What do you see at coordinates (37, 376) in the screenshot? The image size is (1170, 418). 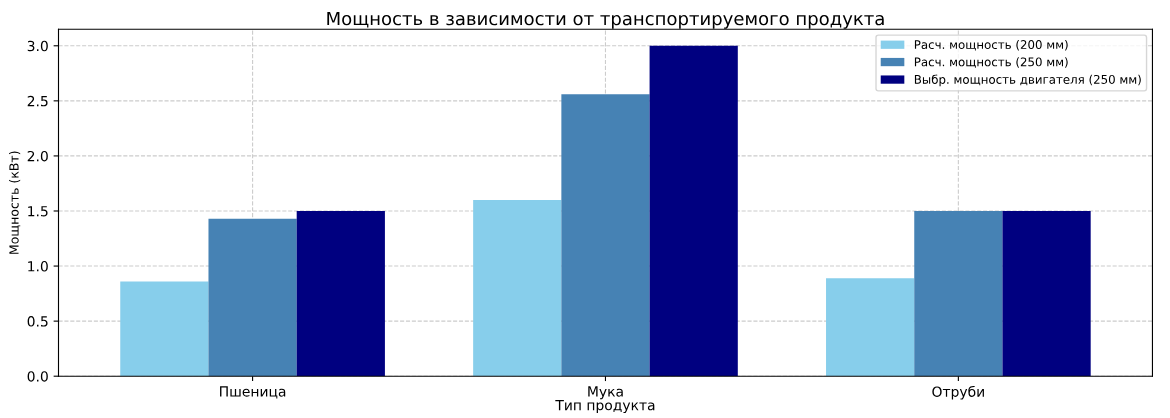 I see `y-tick-label: 0.0` at bounding box center [37, 376].